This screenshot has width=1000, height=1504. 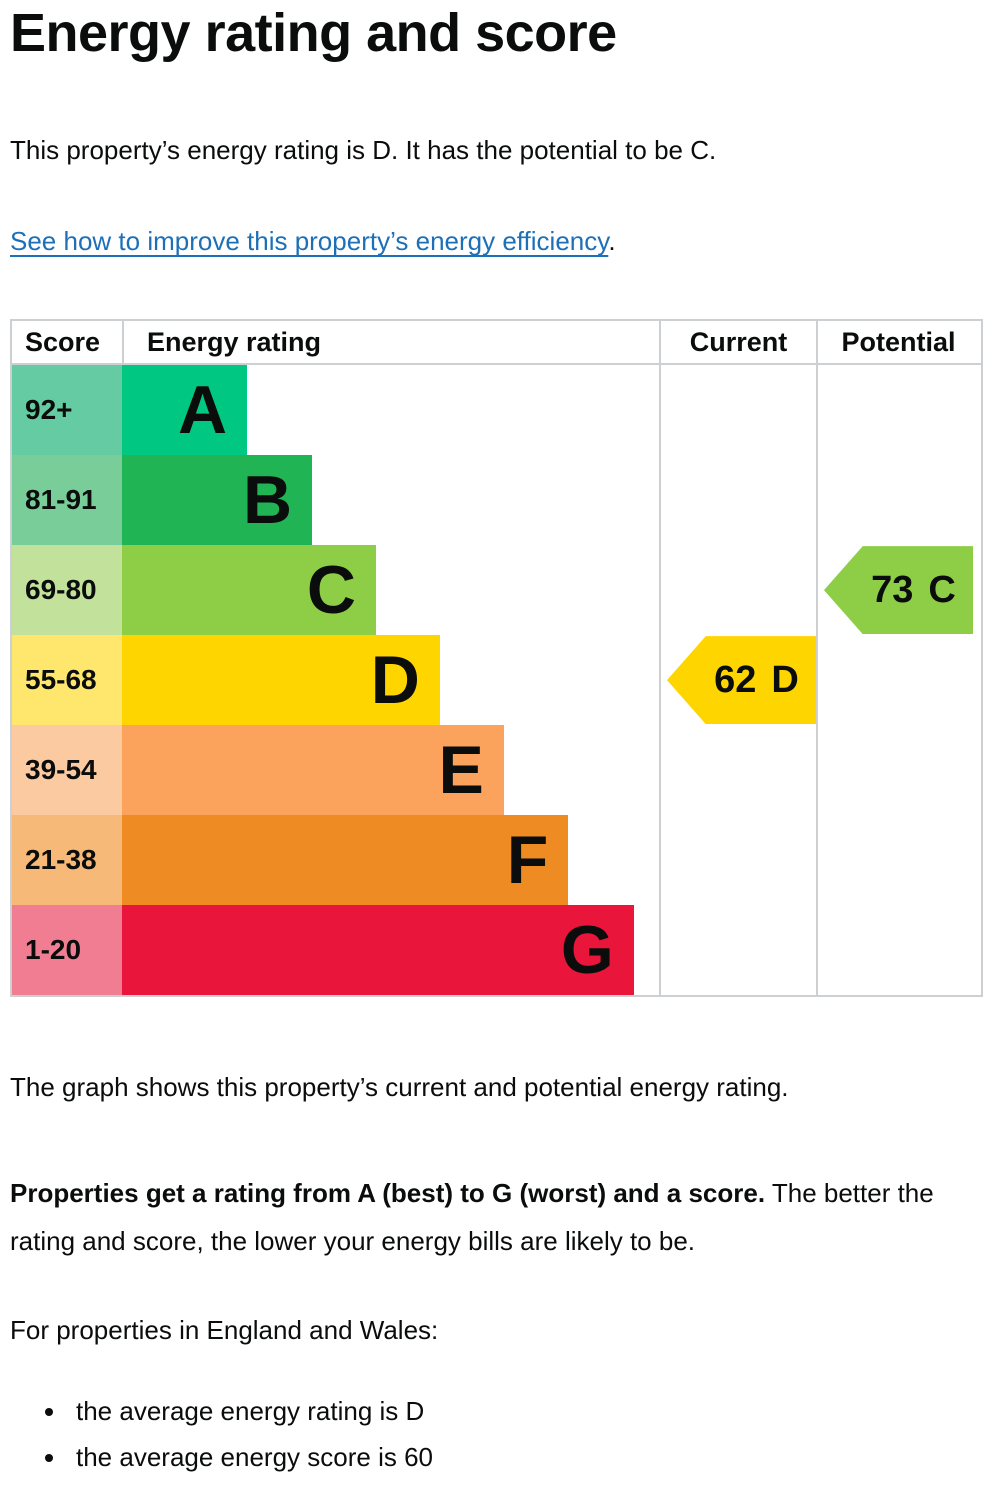 I want to click on band-row-e: 39-54 E, so click(x=496, y=770).